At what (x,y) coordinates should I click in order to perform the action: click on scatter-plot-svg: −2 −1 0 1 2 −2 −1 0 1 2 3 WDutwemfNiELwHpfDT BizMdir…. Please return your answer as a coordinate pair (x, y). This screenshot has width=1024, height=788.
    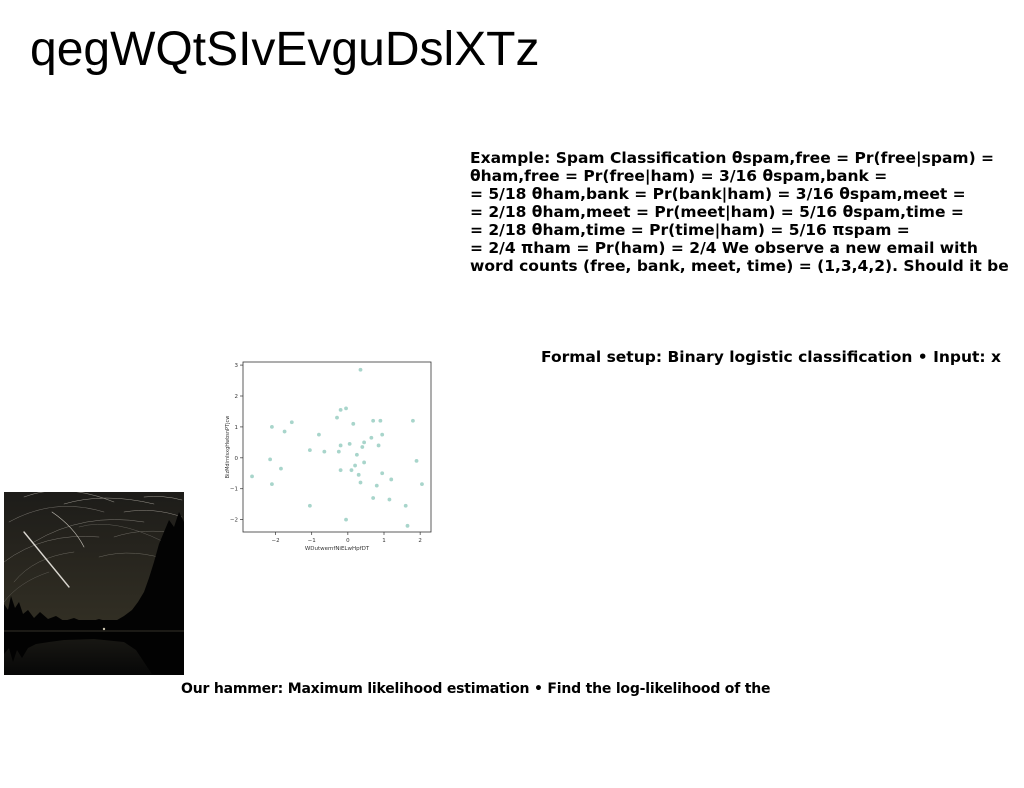
    Looking at the image, I should click on (328, 456).